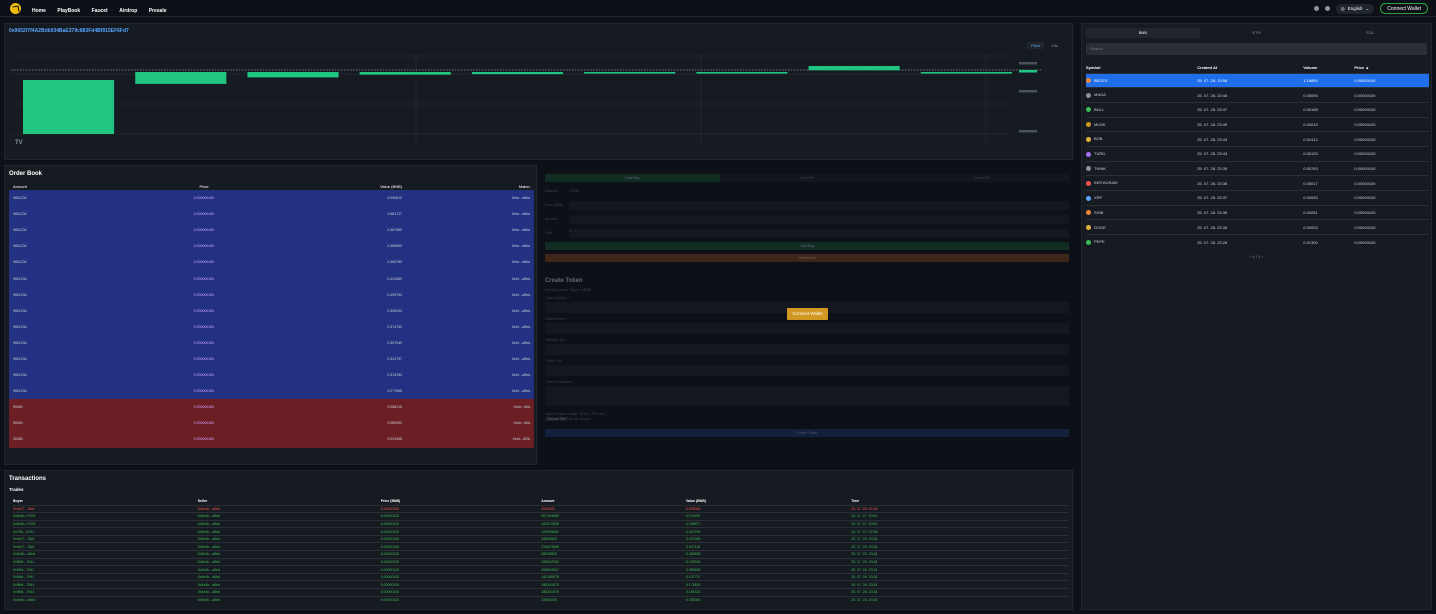  I want to click on market-row: MAGA 25. 07. 28. 23:46 0.00095 0.00000100, so click(1257, 95).